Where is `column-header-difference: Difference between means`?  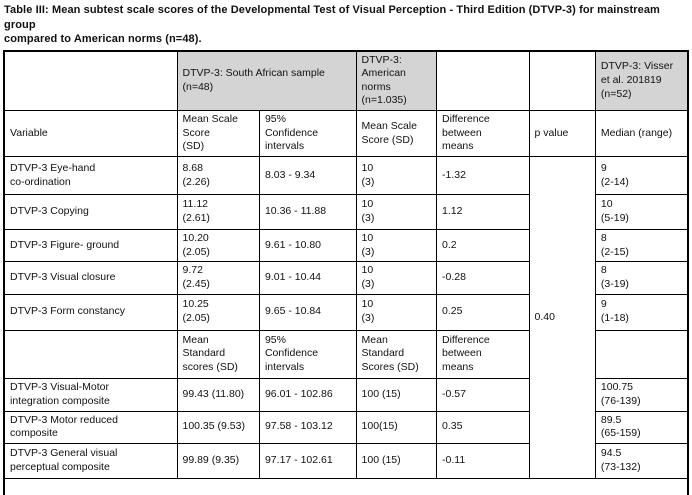 column-header-difference: Difference between means is located at coordinates (483, 134).